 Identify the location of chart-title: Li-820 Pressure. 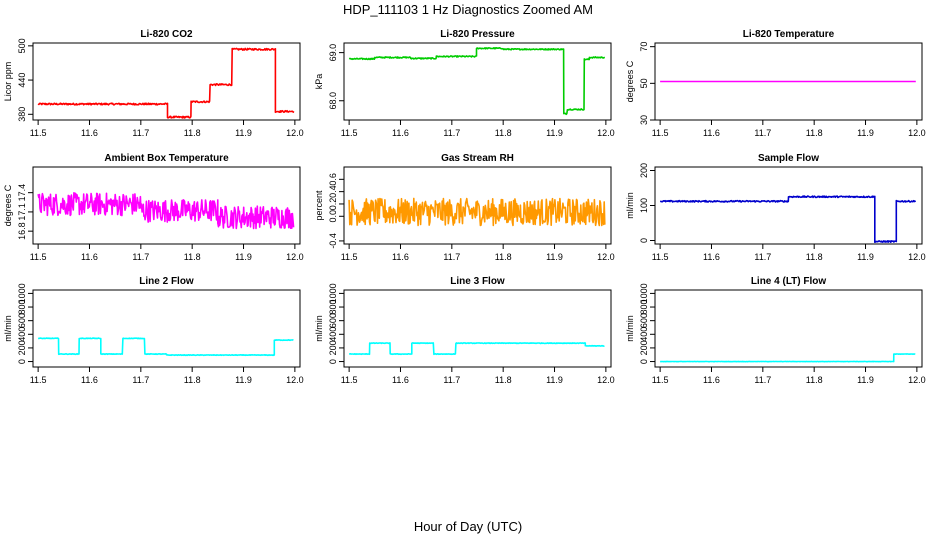
(477, 34).